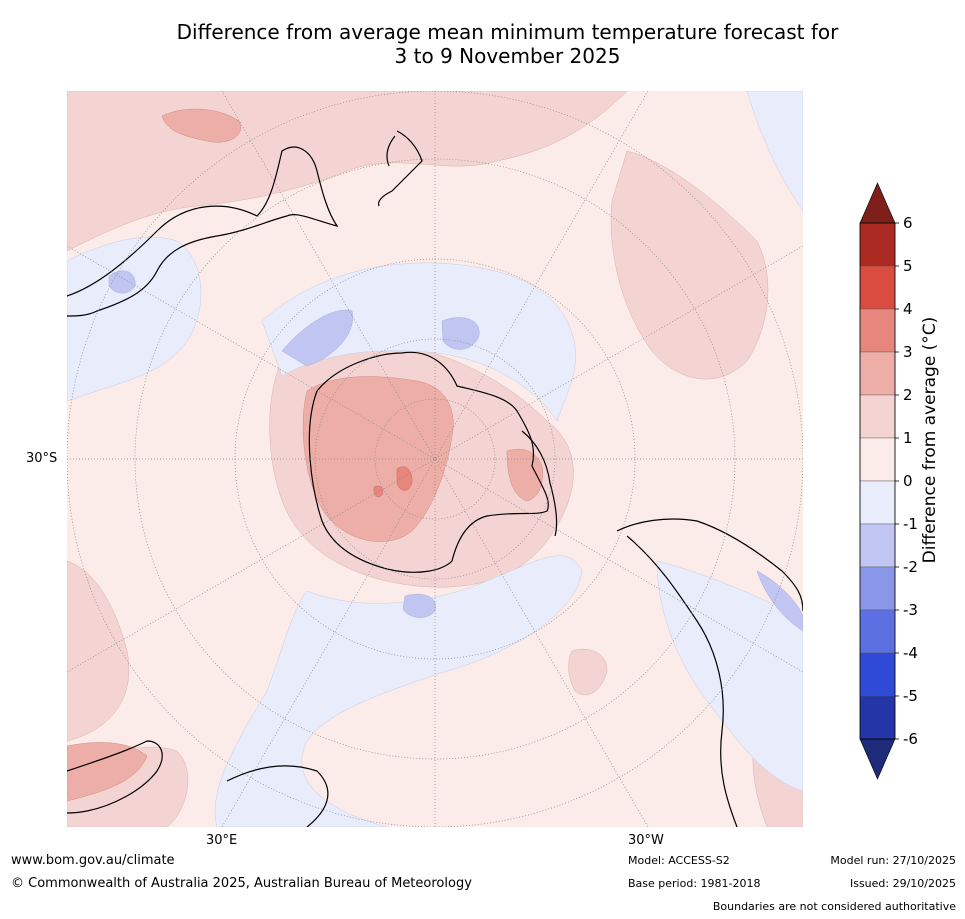 The height and width of the screenshot is (919, 965). I want to click on colorbar-tick-label: 6, so click(908, 223).